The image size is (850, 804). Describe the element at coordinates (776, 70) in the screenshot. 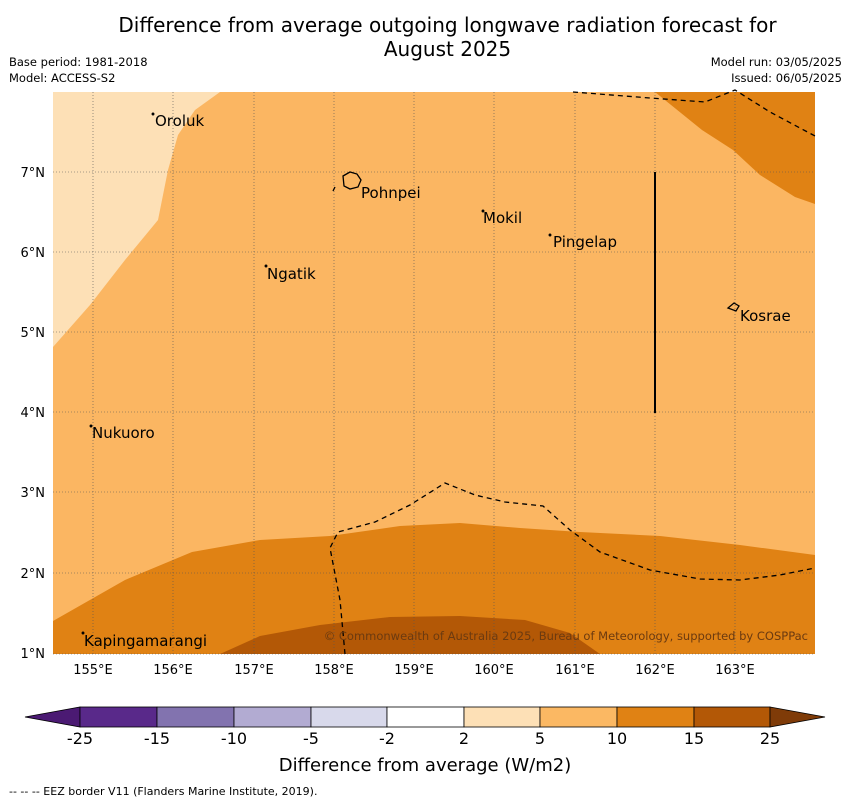

I see `model-run-info: Model run: 03/05/2025 Issued: 06/05/2025` at that location.